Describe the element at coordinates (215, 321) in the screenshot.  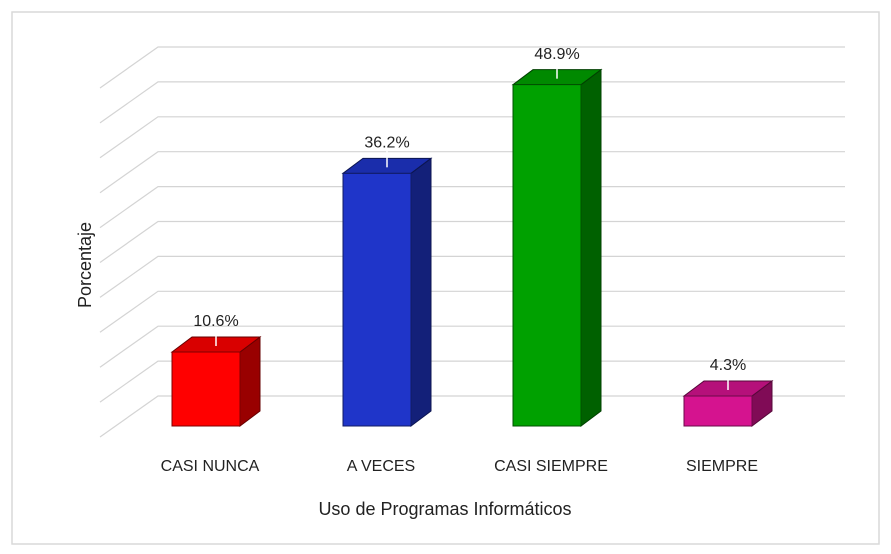
I see `data-label: 10.6%` at that location.